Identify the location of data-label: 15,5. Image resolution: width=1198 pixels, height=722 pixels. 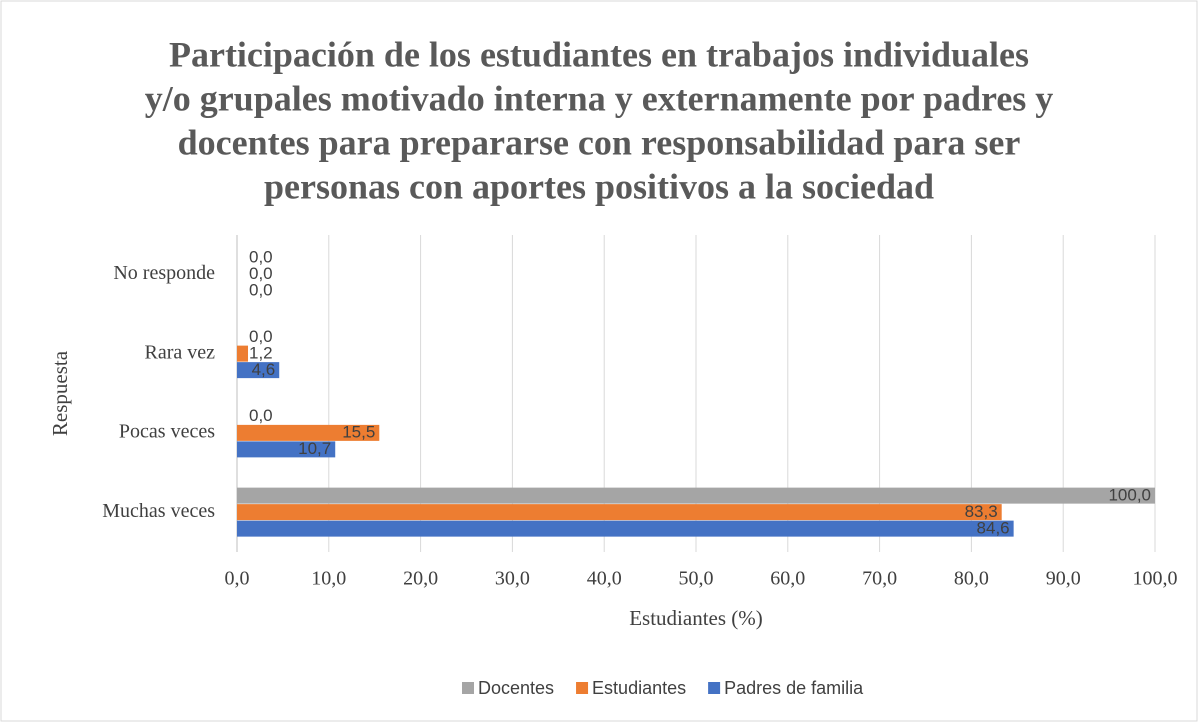
(358, 432).